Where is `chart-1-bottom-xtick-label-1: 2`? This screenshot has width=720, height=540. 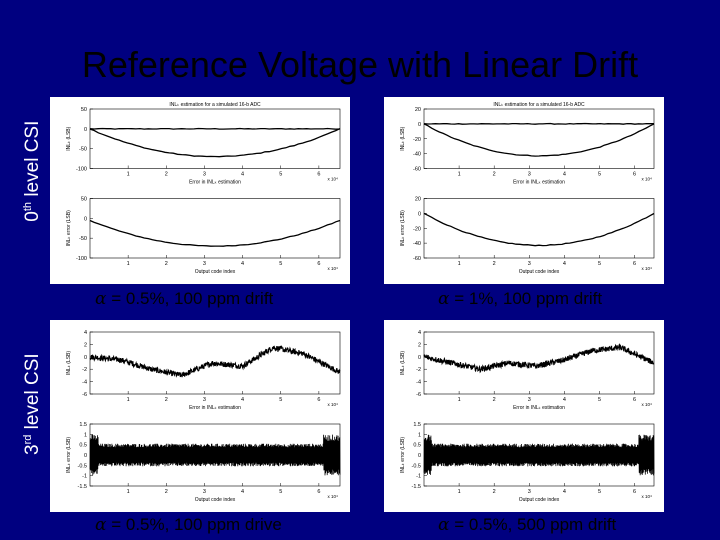 chart-1-bottom-xtick-label-1: 2 is located at coordinates (166, 264).